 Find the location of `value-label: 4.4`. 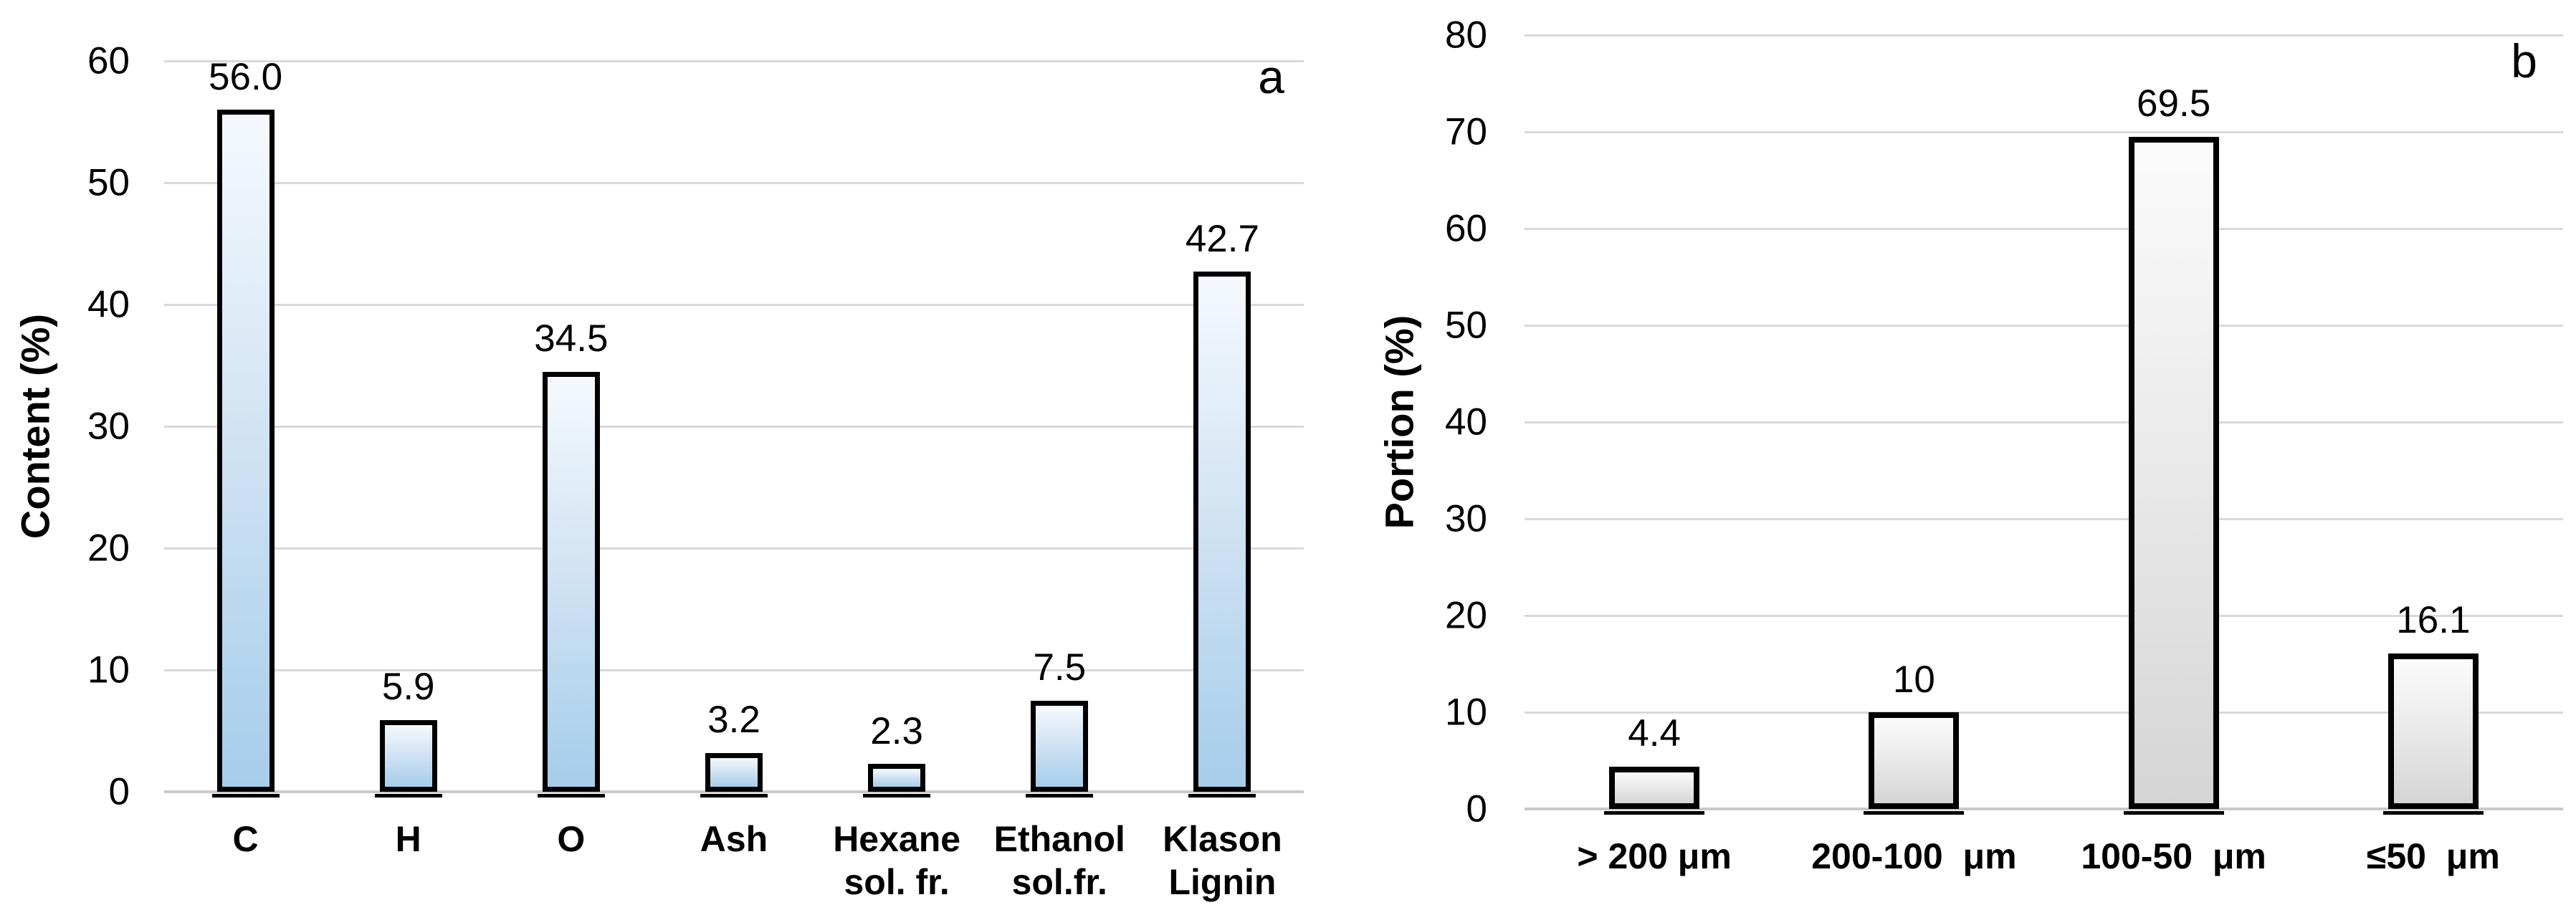

value-label: 4.4 is located at coordinates (1654, 733).